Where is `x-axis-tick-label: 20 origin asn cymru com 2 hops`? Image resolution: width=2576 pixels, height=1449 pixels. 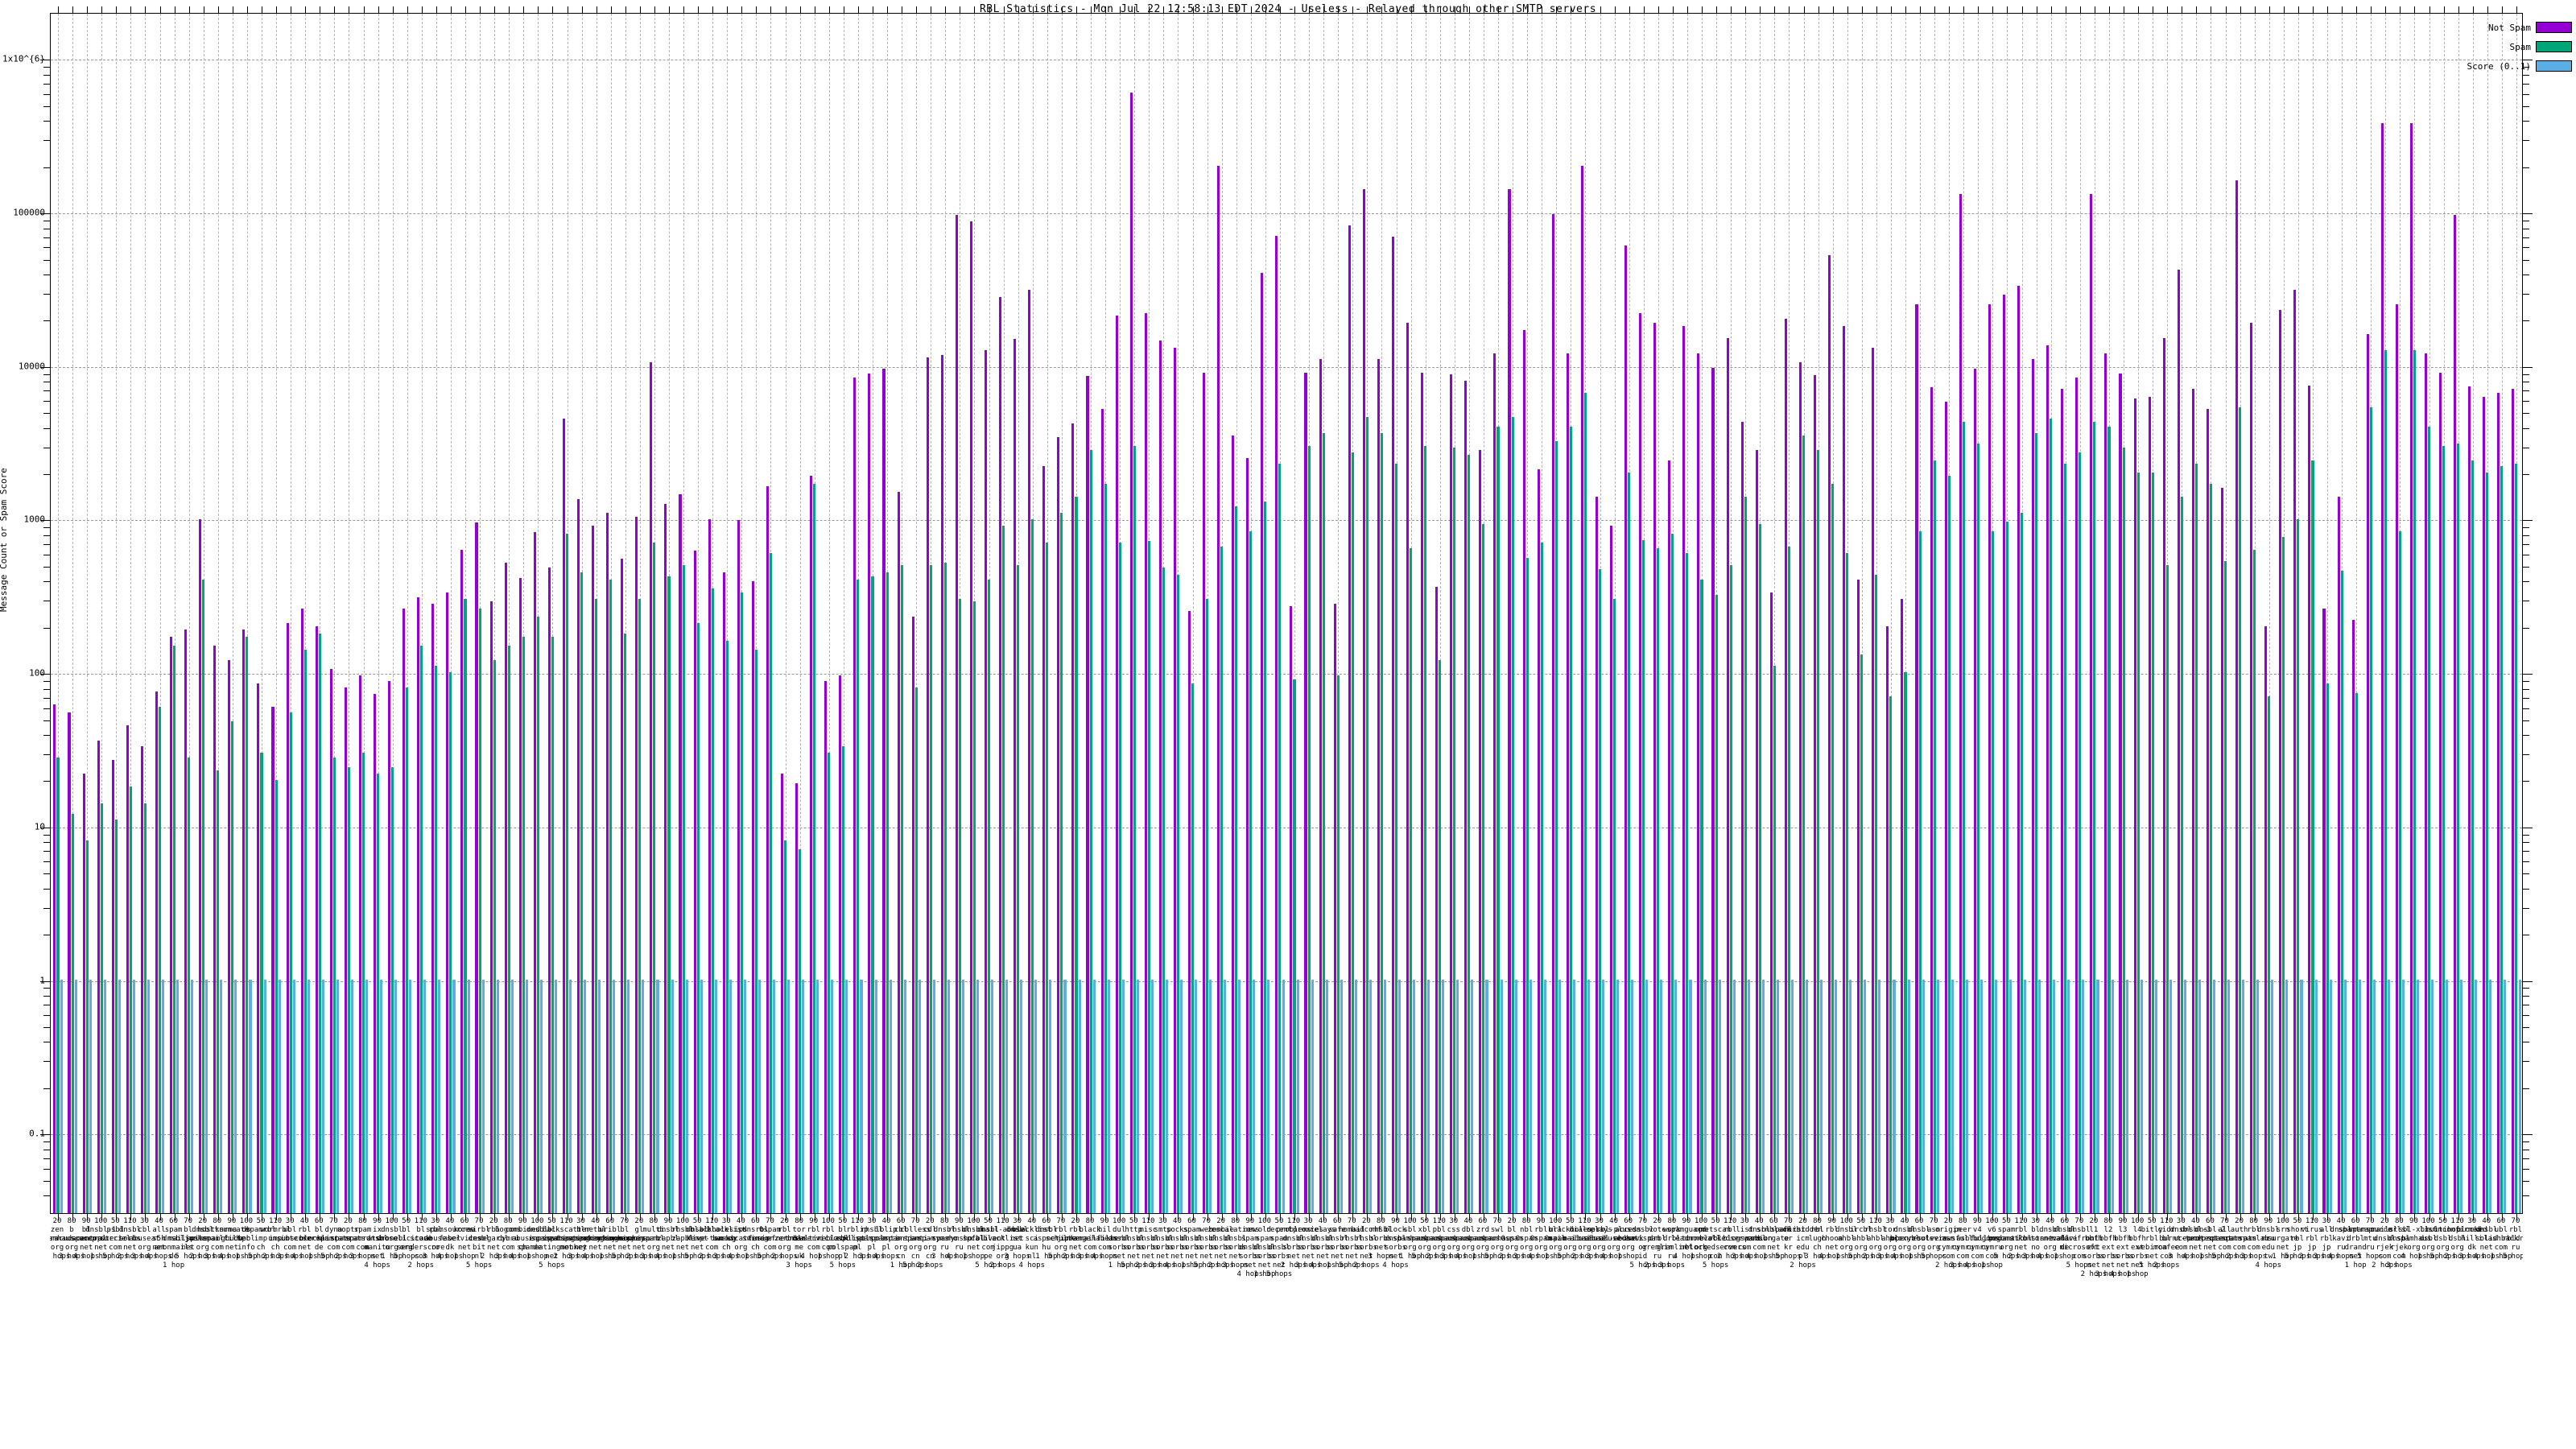
x-axis-tick-label: 20 origin asn cymru com 2 hops is located at coordinates (1948, 1243).